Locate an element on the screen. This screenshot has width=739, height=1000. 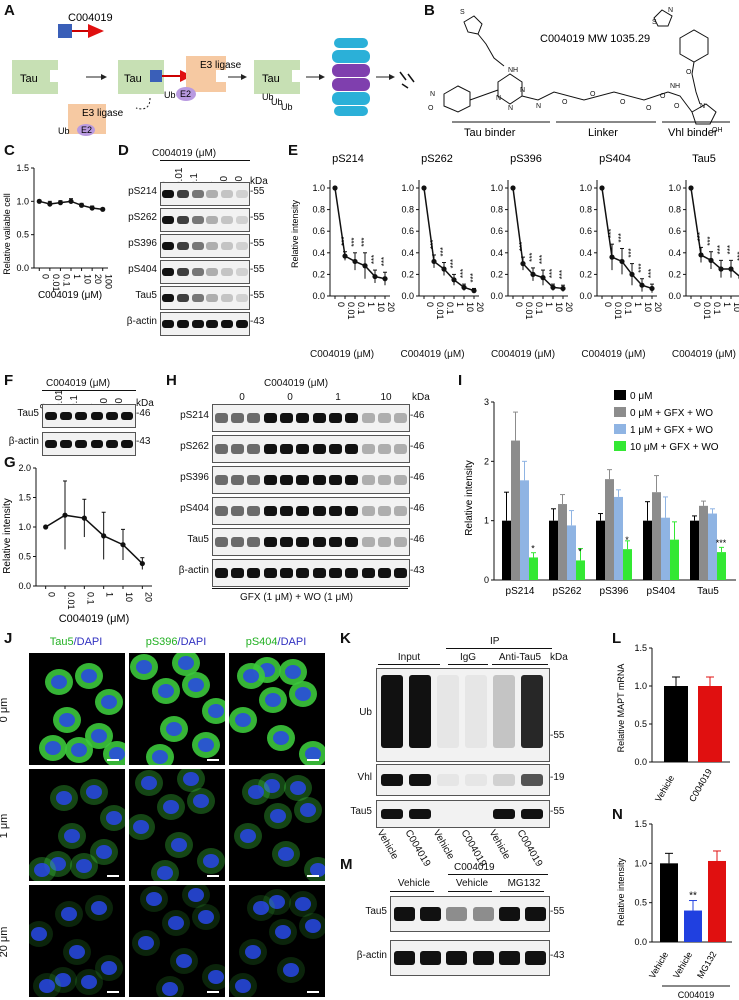
f-row-label-1: β-actin is located at coordinates (23, 441).